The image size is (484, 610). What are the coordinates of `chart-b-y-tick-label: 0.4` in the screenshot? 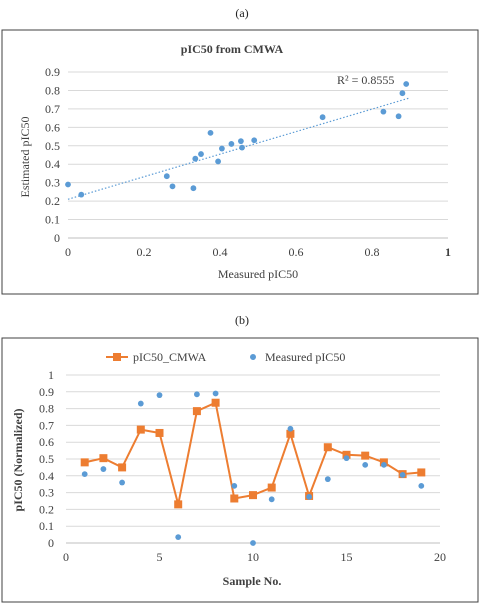 It's located at (46, 476).